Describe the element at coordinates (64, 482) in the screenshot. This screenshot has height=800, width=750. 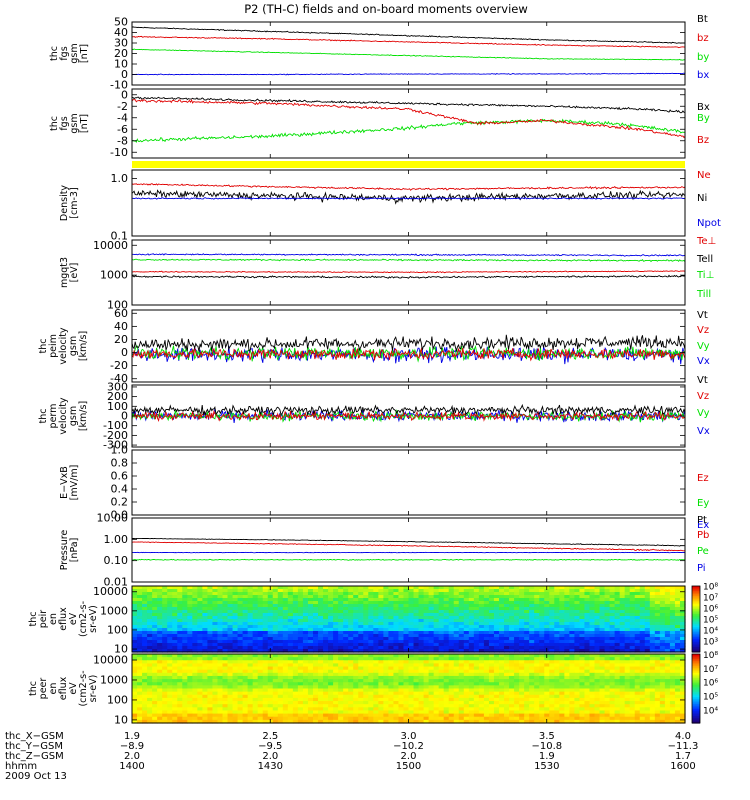
I see `y-axis-label-line: E−VxB` at that location.